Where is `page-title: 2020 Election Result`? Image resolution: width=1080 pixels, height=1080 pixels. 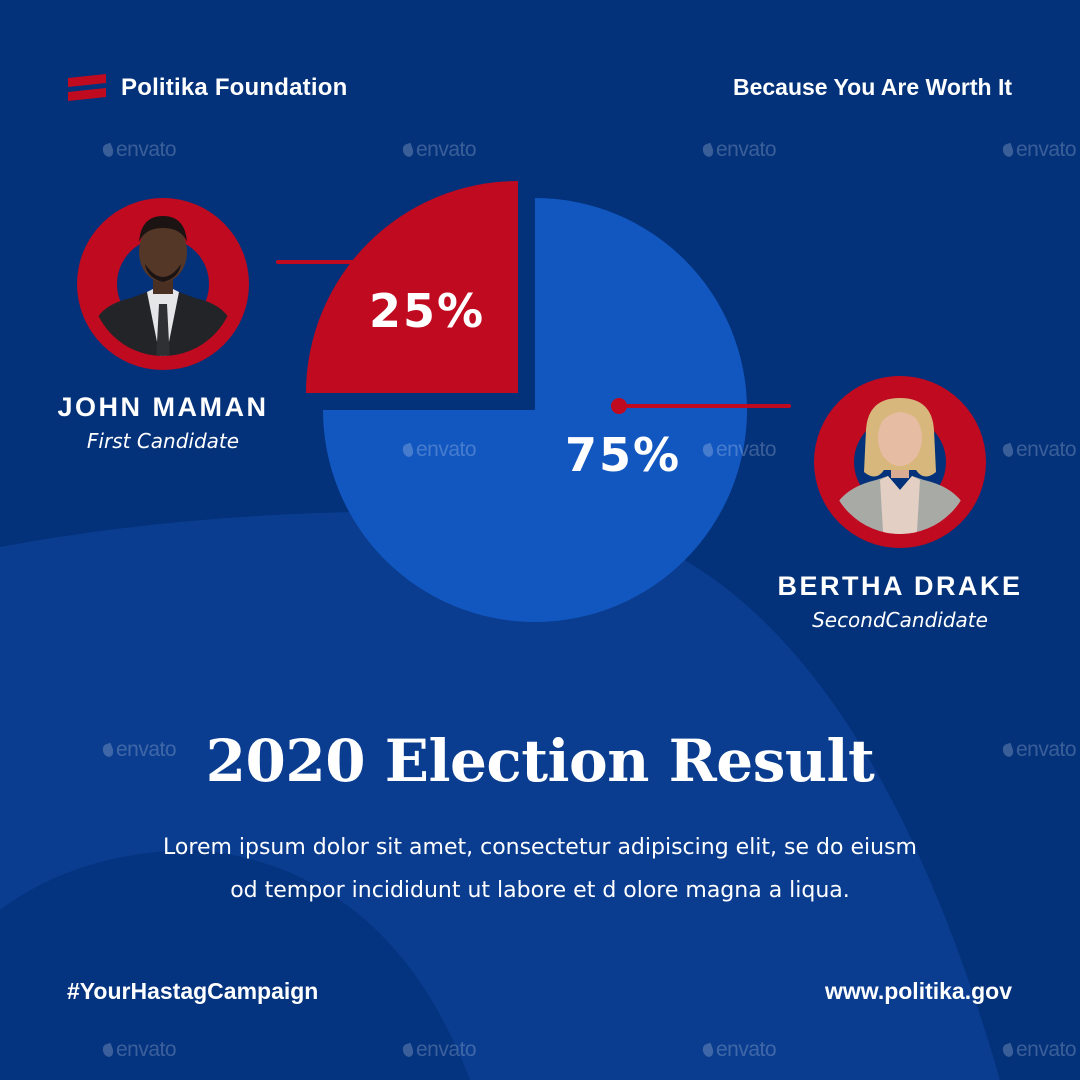
page-title: 2020 Election Result is located at coordinates (540, 761).